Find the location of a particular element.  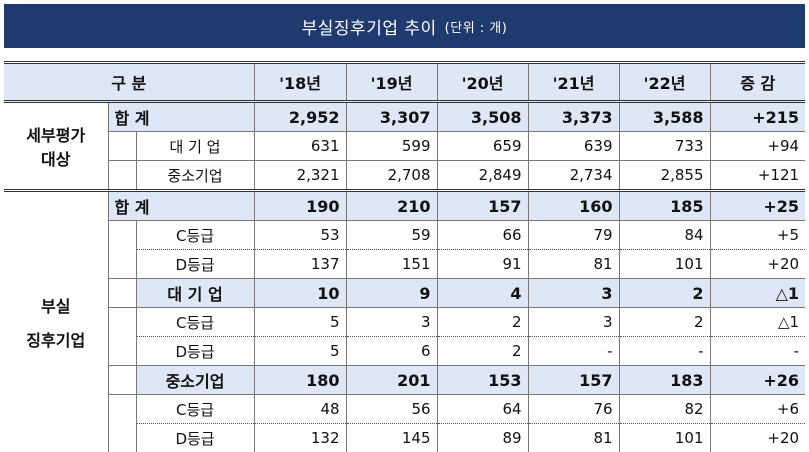

cell: 101 is located at coordinates (664, 438).